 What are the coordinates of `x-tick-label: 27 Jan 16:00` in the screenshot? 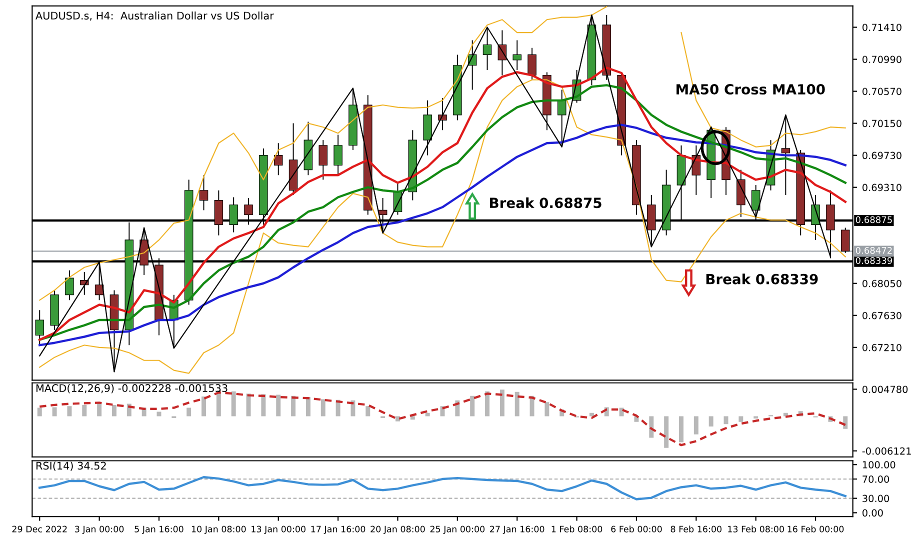 It's located at (517, 530).